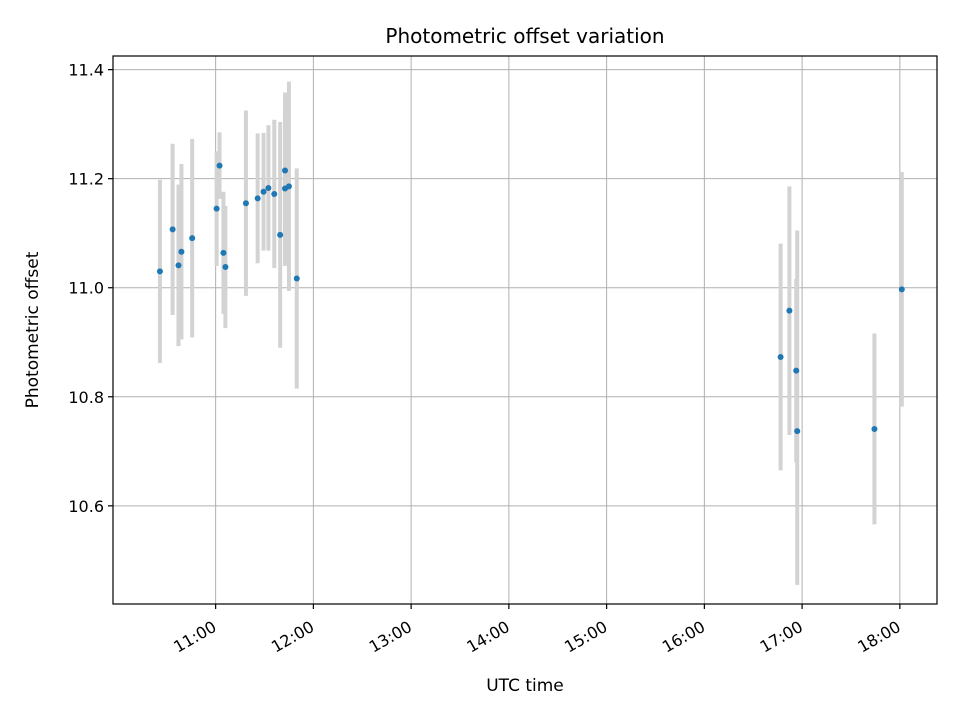 The image size is (960, 720). What do you see at coordinates (86, 506) in the screenshot?
I see `y-tick-label: 10.6` at bounding box center [86, 506].